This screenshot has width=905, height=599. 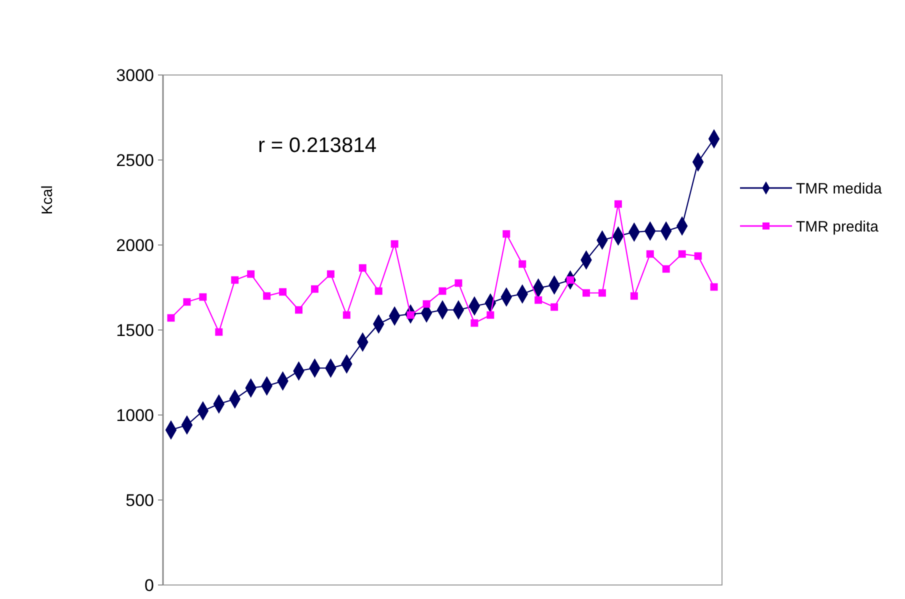 What do you see at coordinates (135, 330) in the screenshot?
I see `y-tick-label: 1500` at bounding box center [135, 330].